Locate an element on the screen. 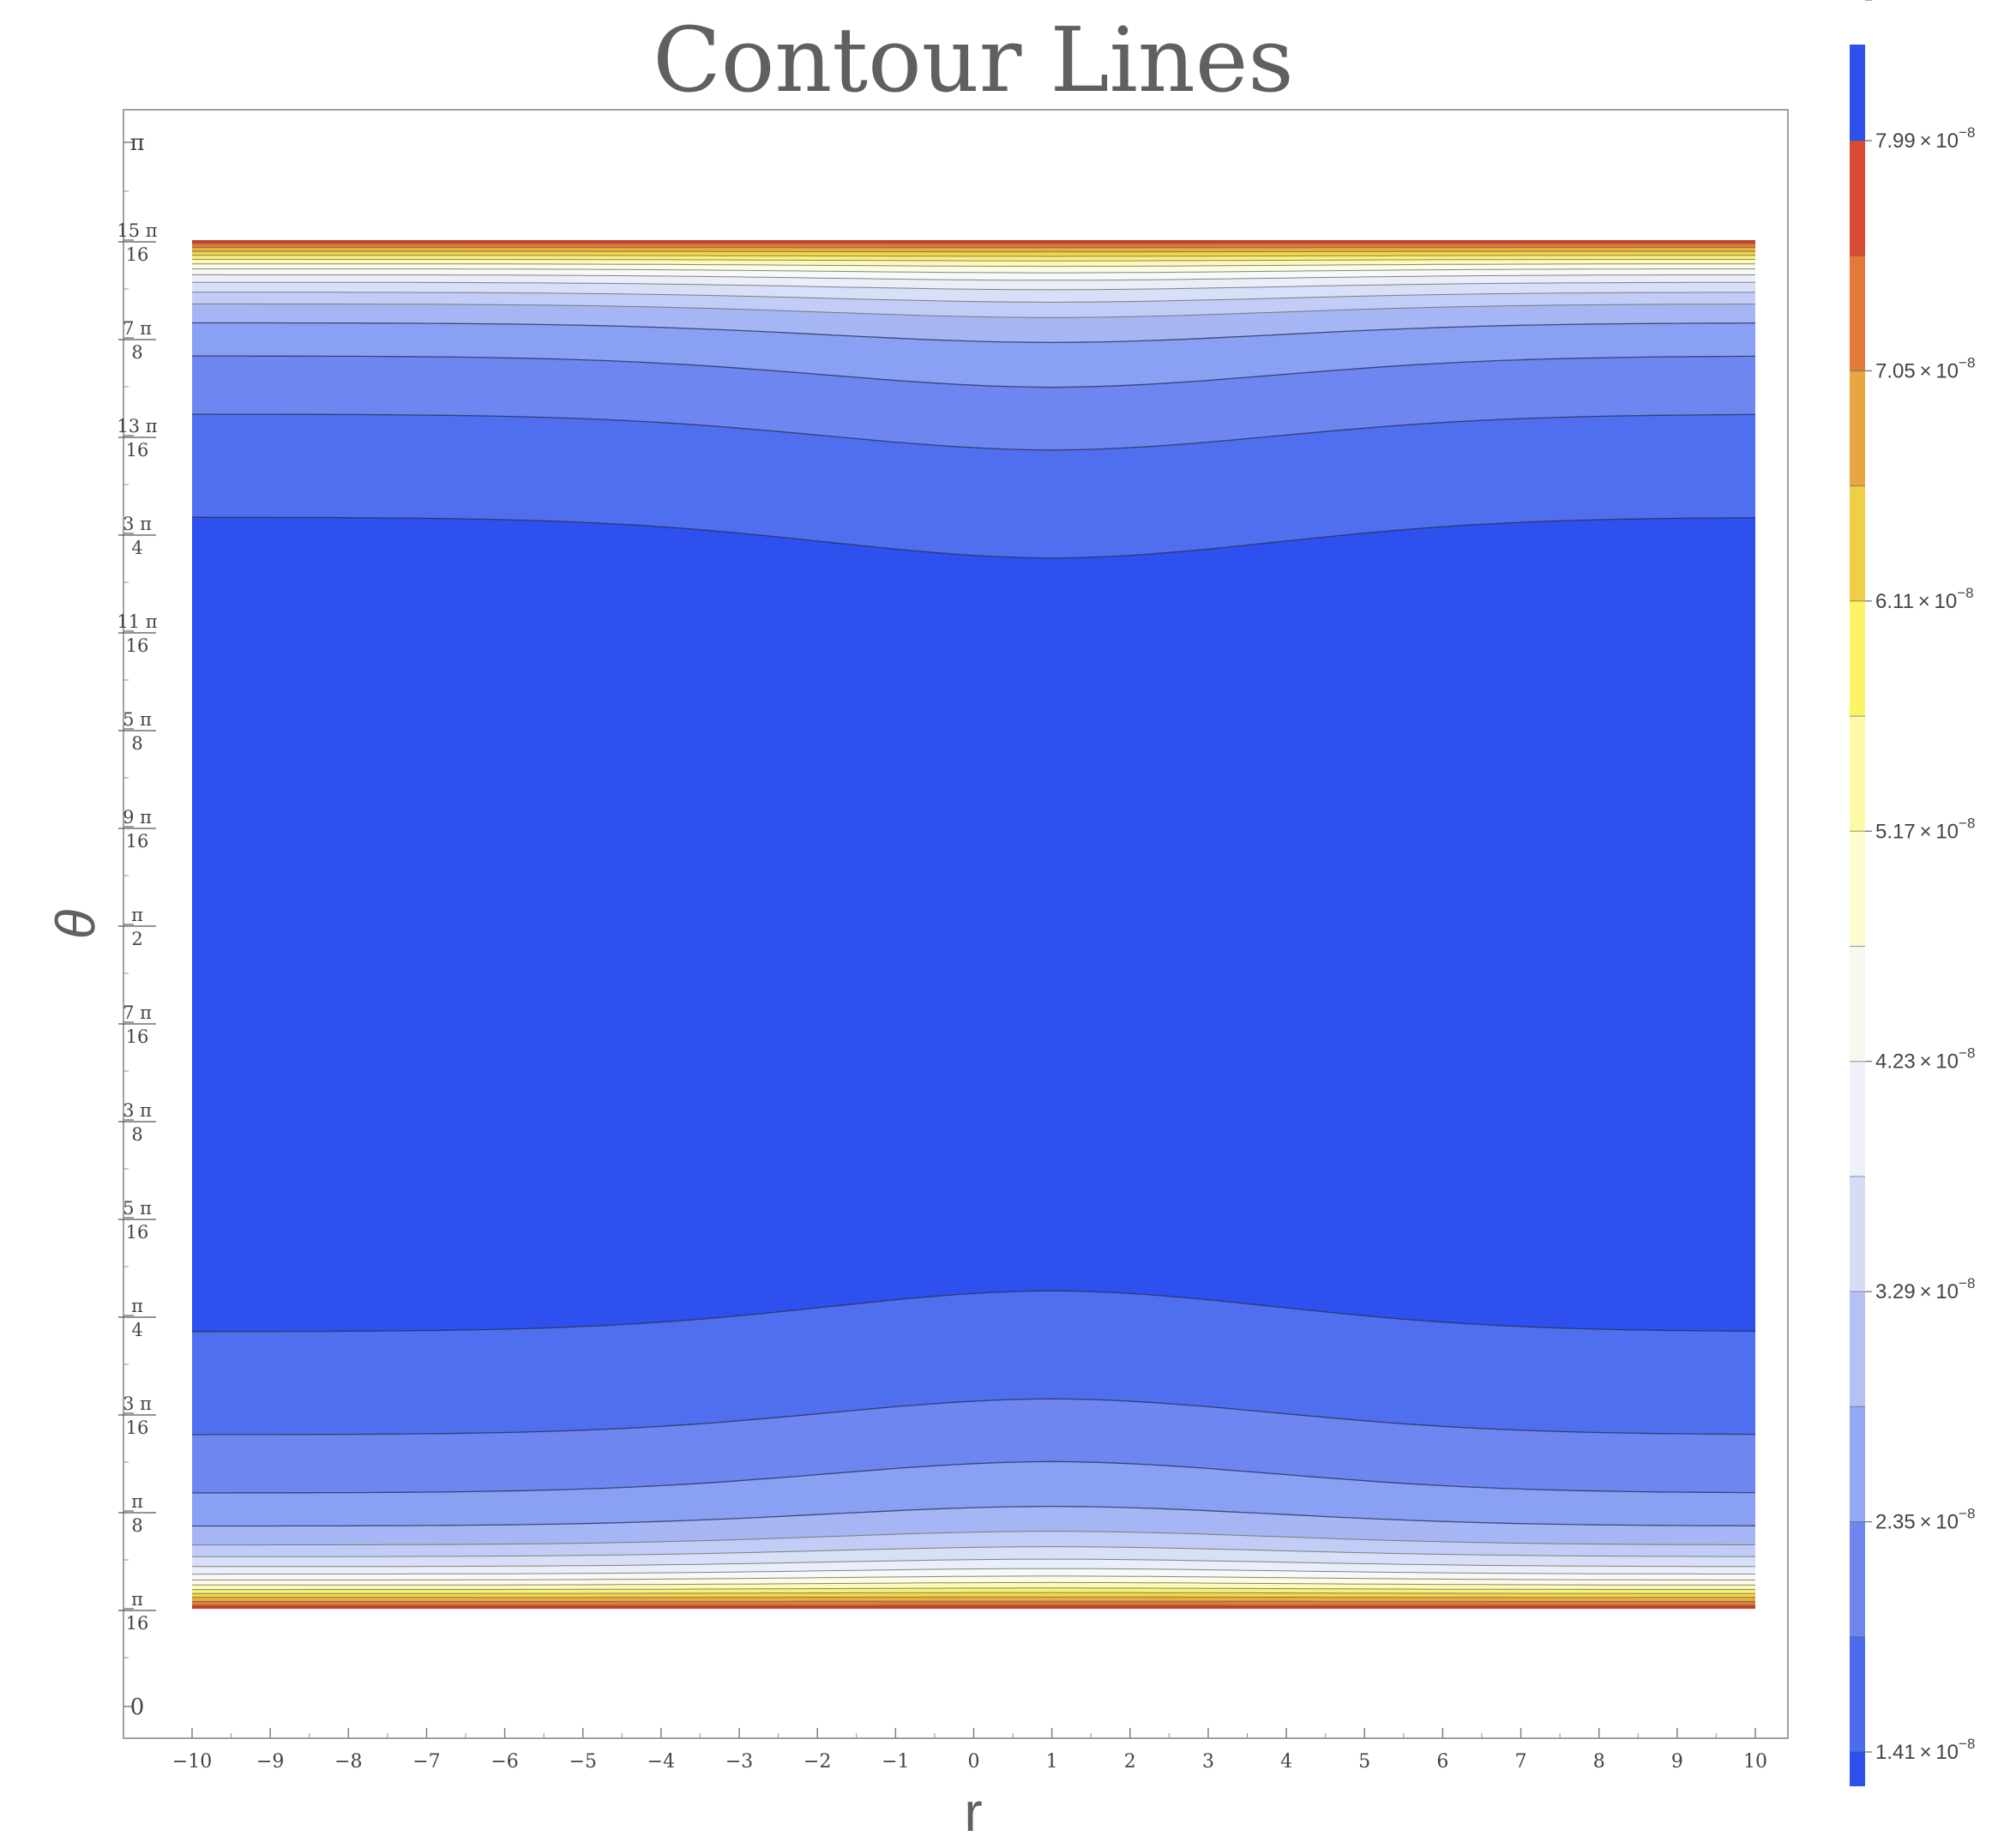 The width and height of the screenshot is (1992, 1848). y-tick-numerator: 11 π is located at coordinates (137, 621).